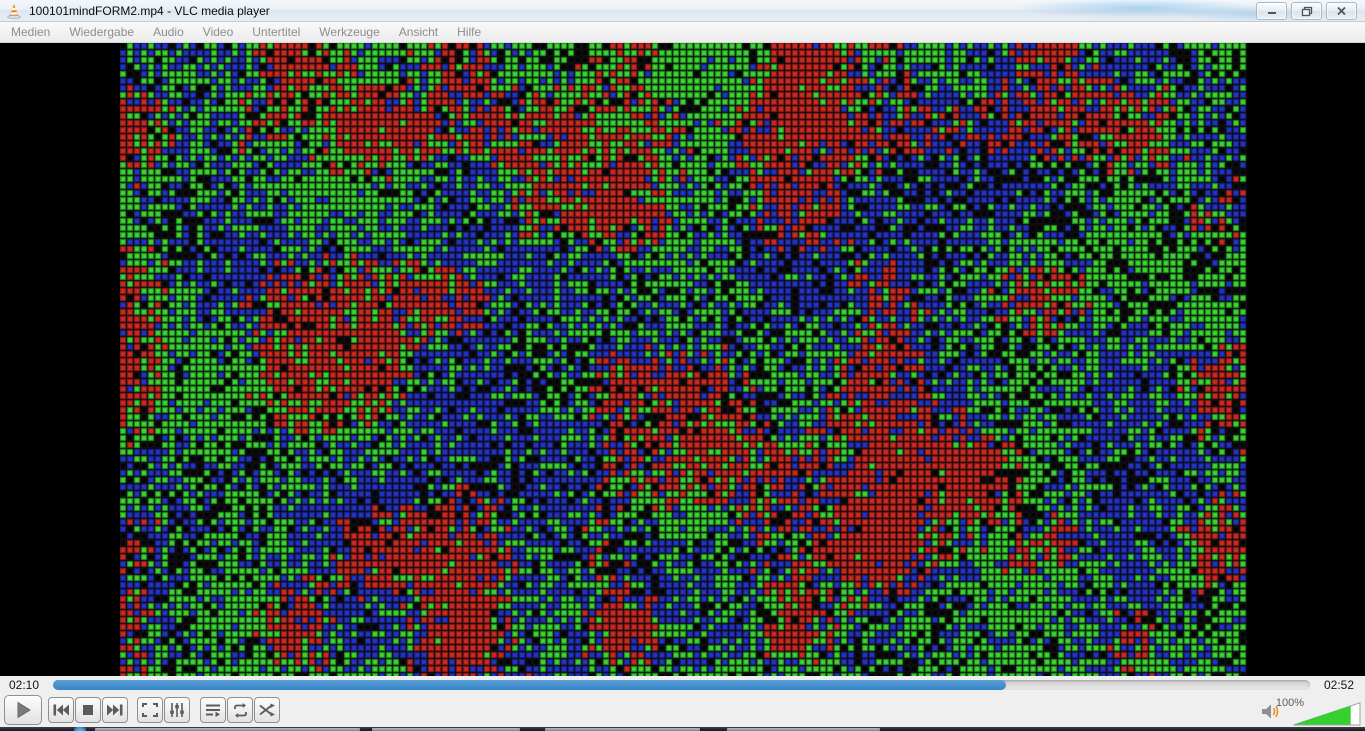 The image size is (1365, 731). What do you see at coordinates (529, 685) in the screenshot?
I see `seek-fill` at bounding box center [529, 685].